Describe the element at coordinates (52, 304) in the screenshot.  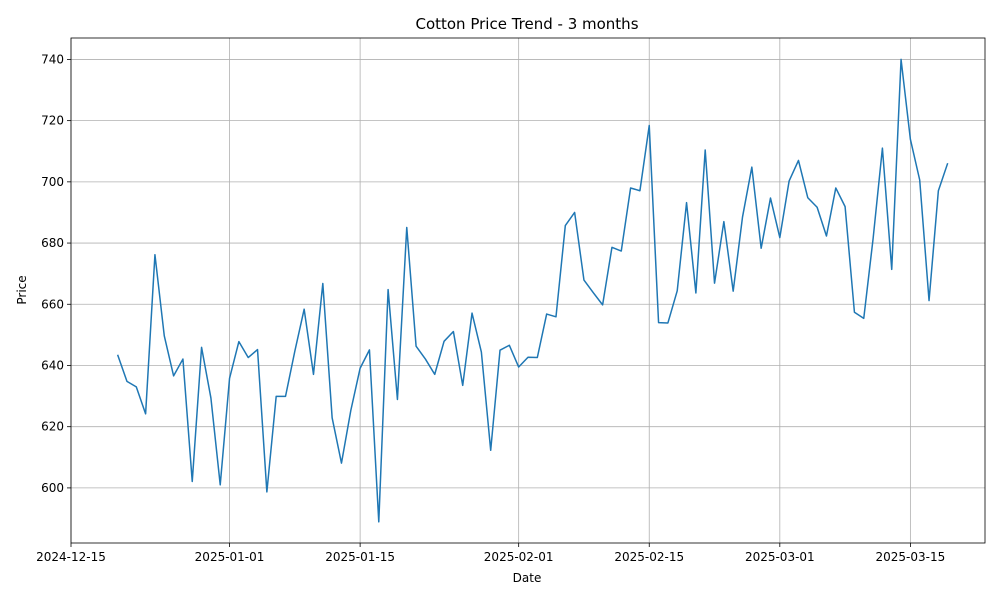
I see `y-tick-label: 660` at that location.